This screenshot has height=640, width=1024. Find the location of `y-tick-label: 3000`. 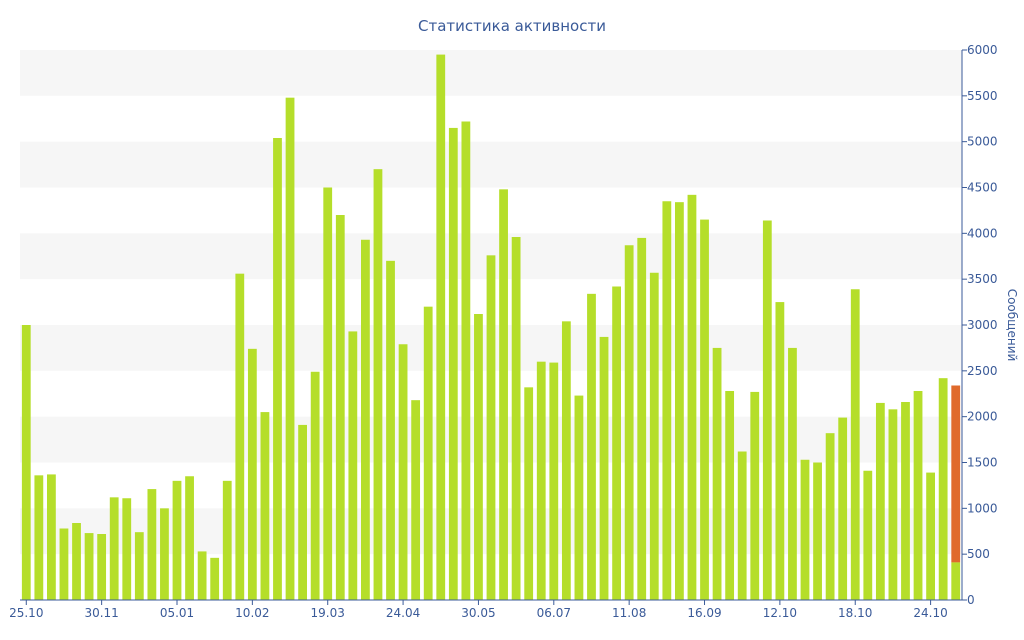

y-tick-label: 3000 is located at coordinates (982, 325).